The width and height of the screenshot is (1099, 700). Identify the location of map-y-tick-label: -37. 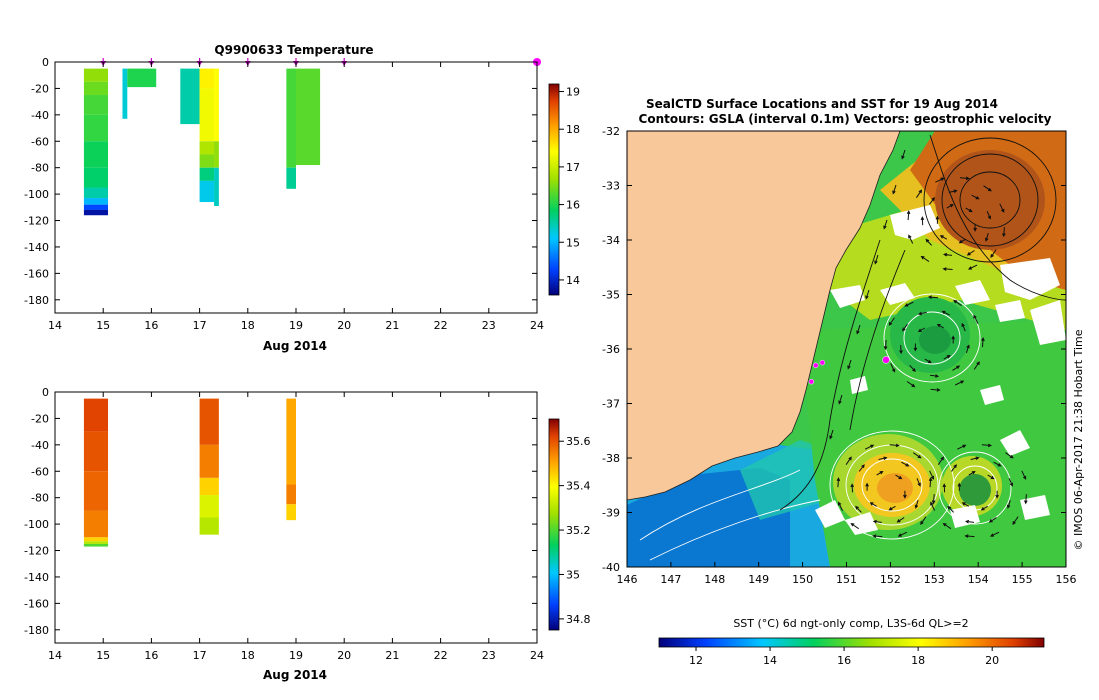
(611, 404).